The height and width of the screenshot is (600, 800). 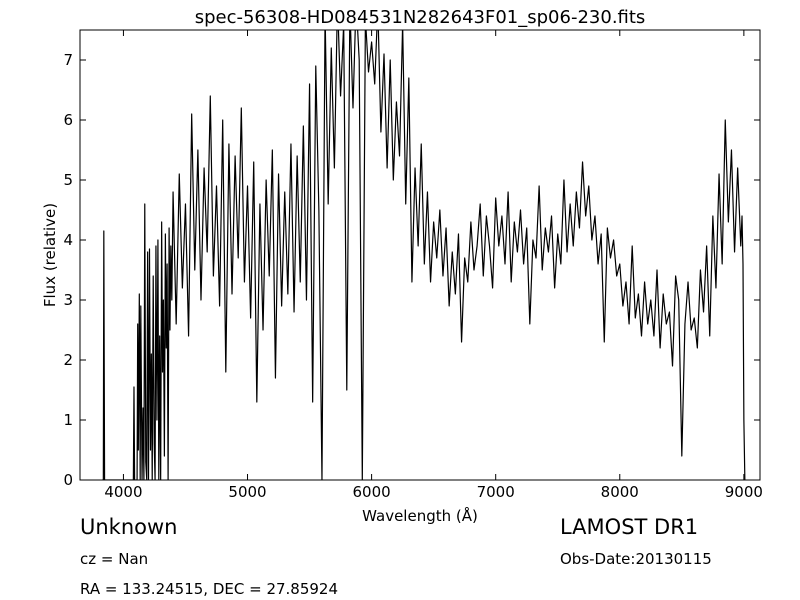 I want to click on y-tick-label: 7, so click(x=68, y=60).